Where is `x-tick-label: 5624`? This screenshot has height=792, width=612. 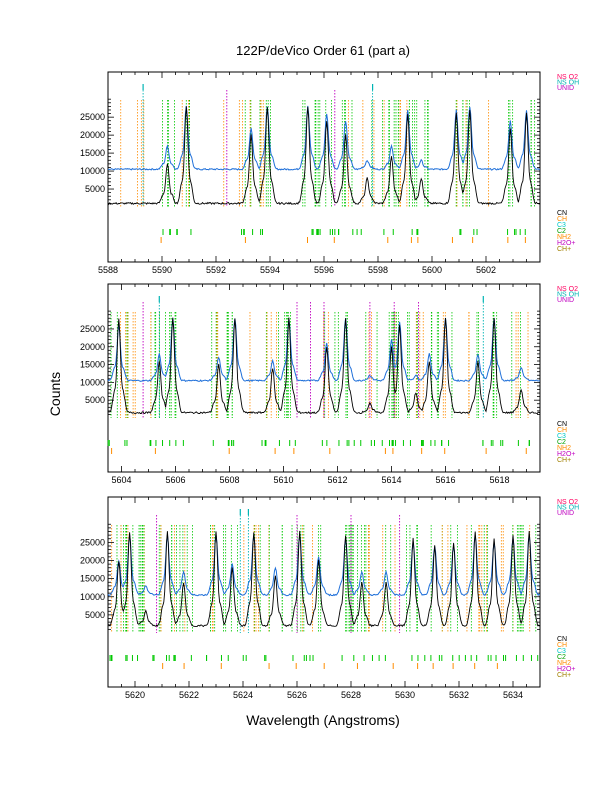
x-tick-label: 5624 is located at coordinates (243, 695).